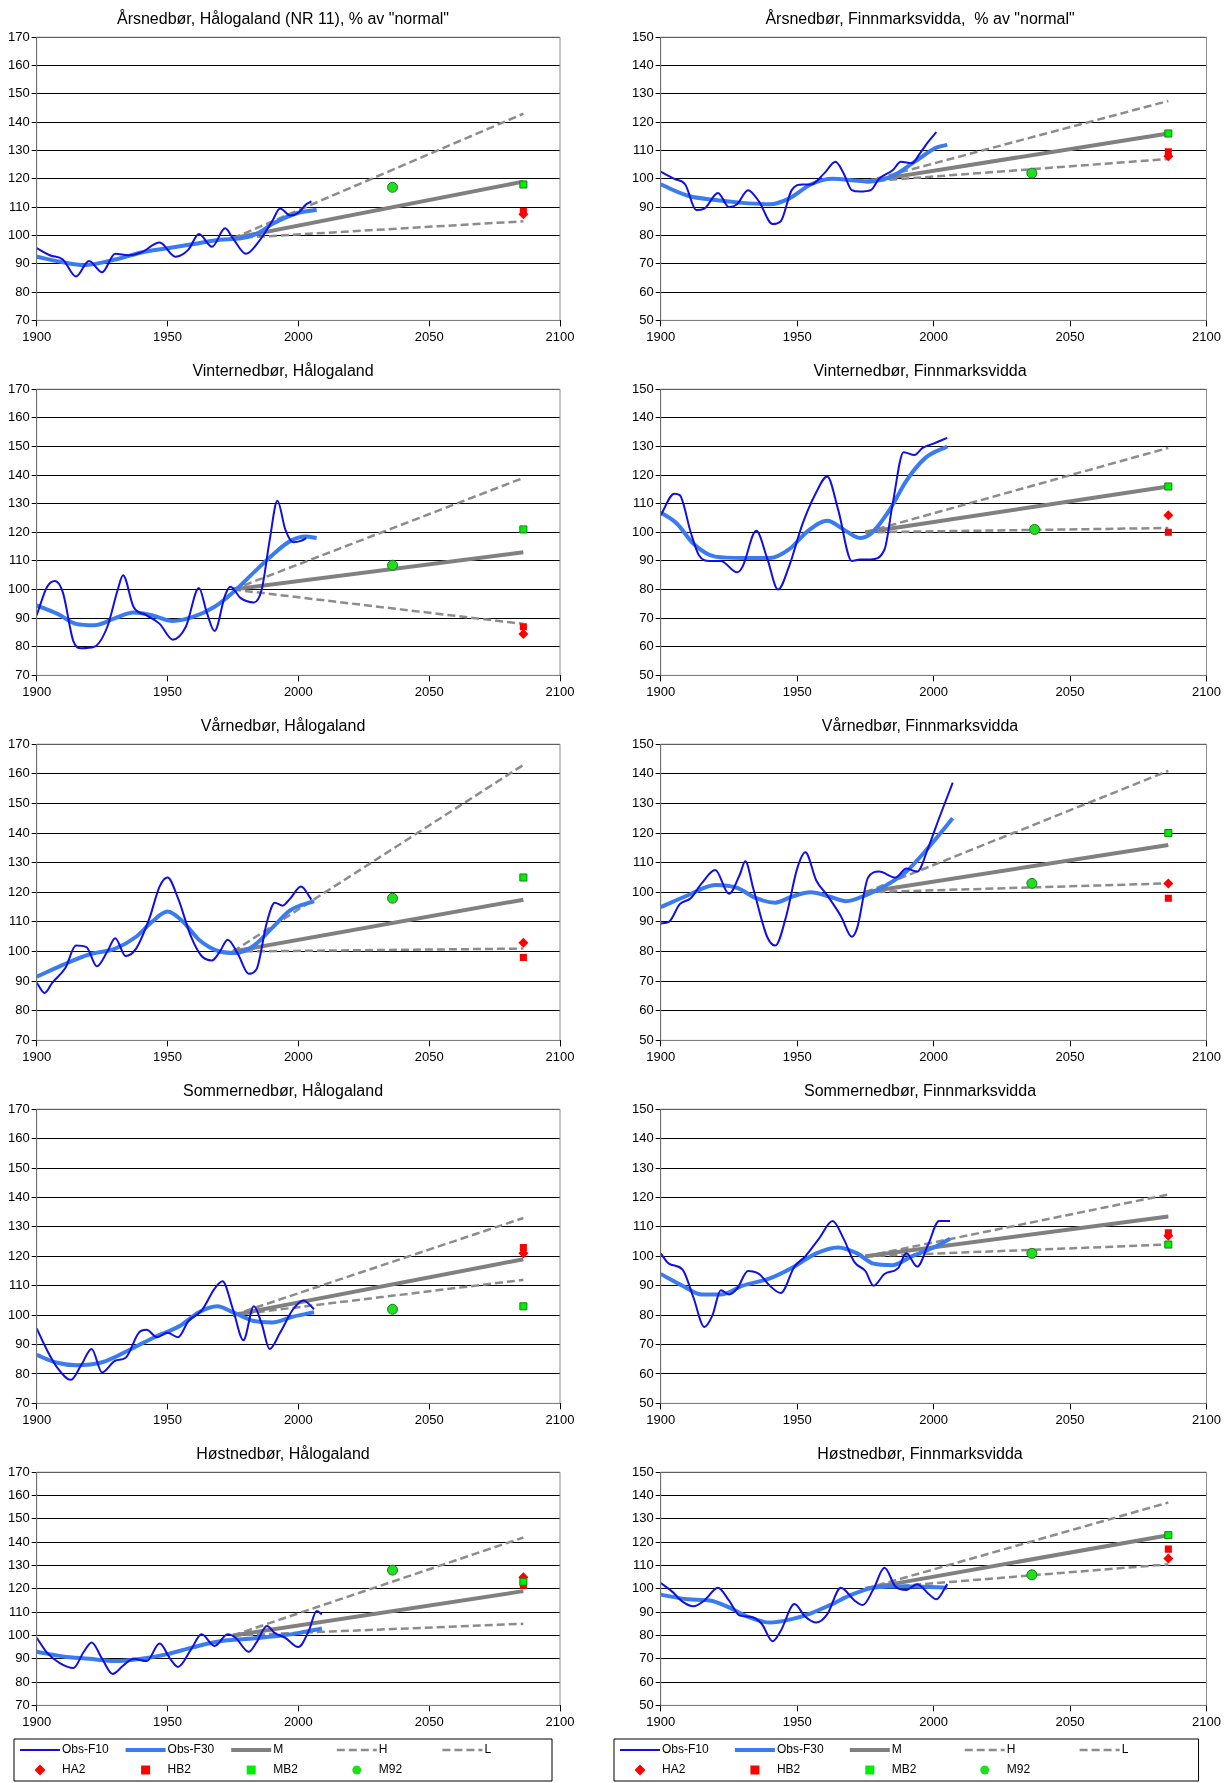 The image size is (1224, 1783). Describe the element at coordinates (920, 1454) in the screenshot. I see `chart-title: Høstnedbør, Finnmarksvidda` at that location.